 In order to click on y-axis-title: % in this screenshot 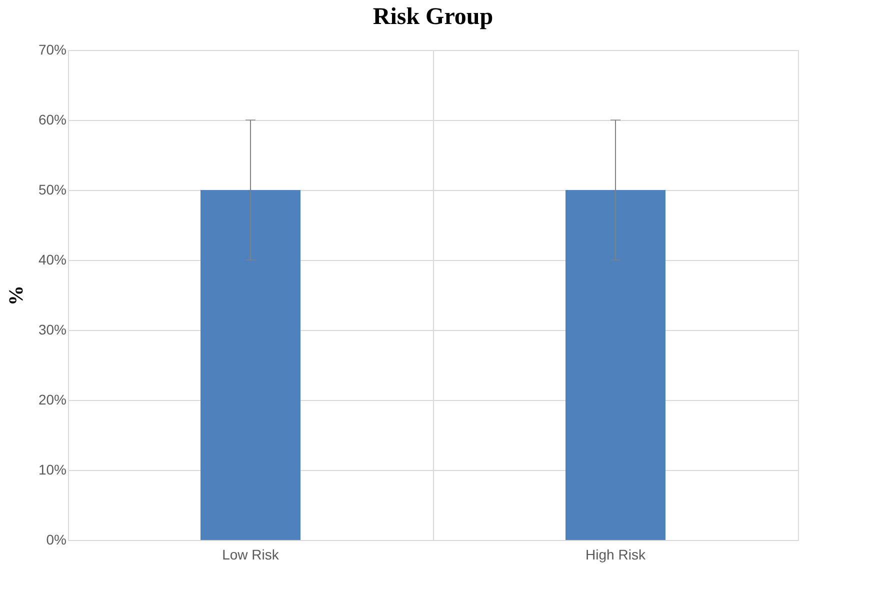, I will do `click(16, 296)`.